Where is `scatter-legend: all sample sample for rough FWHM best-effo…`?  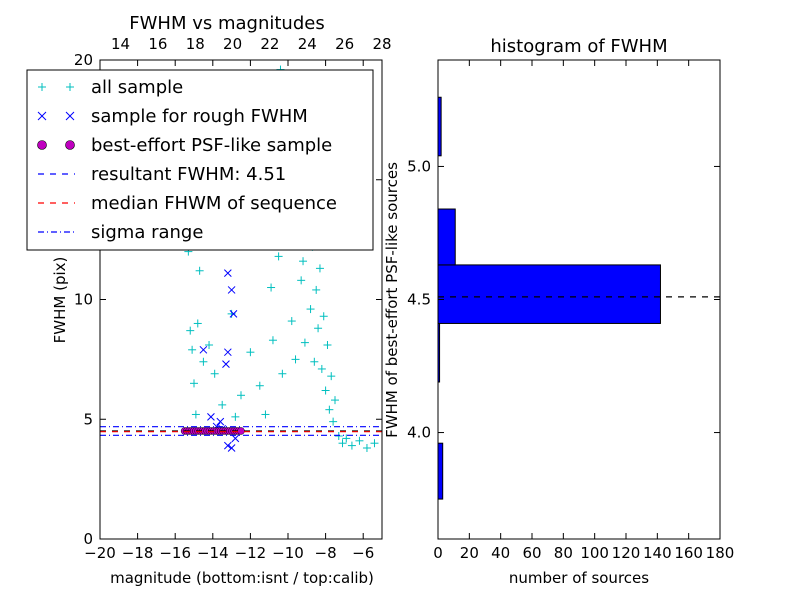
scatter-legend: all sample sample for rough FWHM best-effo… is located at coordinates (200, 160).